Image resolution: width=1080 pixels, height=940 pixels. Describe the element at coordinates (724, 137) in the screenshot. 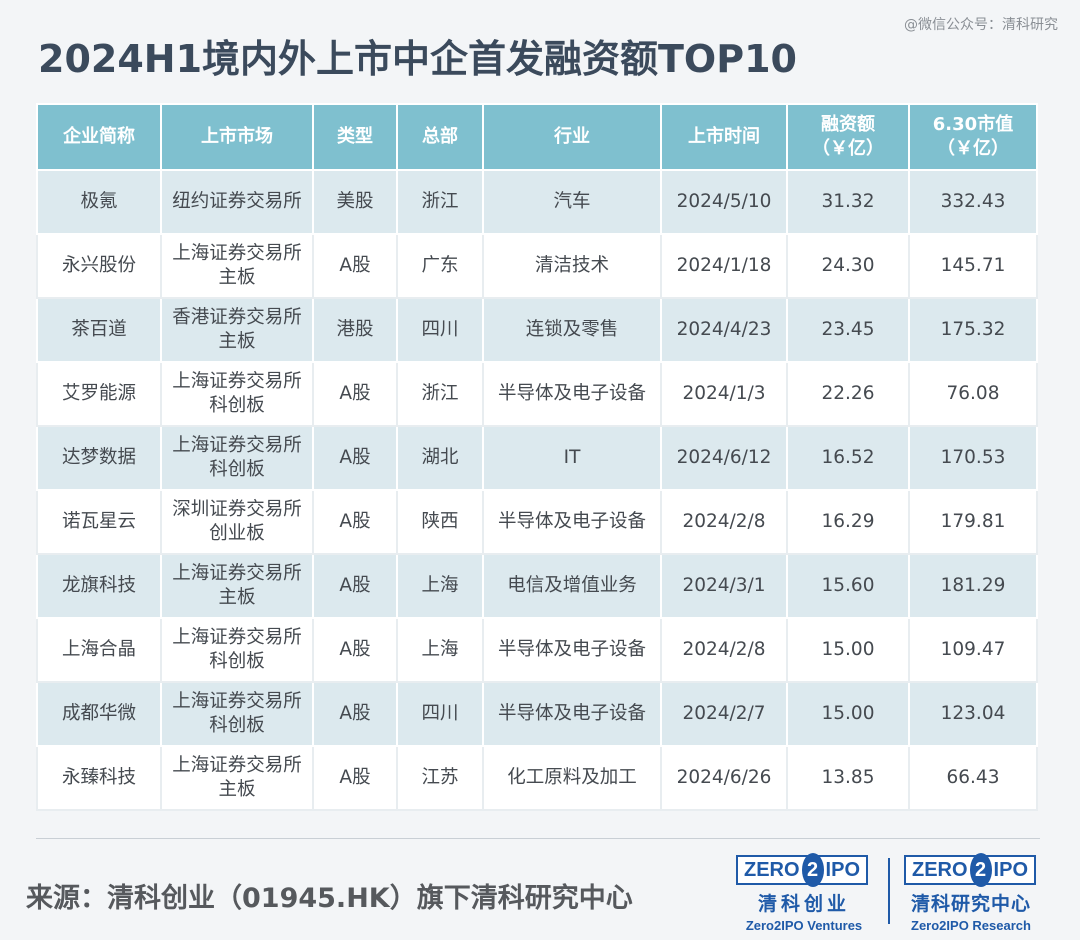

I see `column-header: 上市时间` at that location.